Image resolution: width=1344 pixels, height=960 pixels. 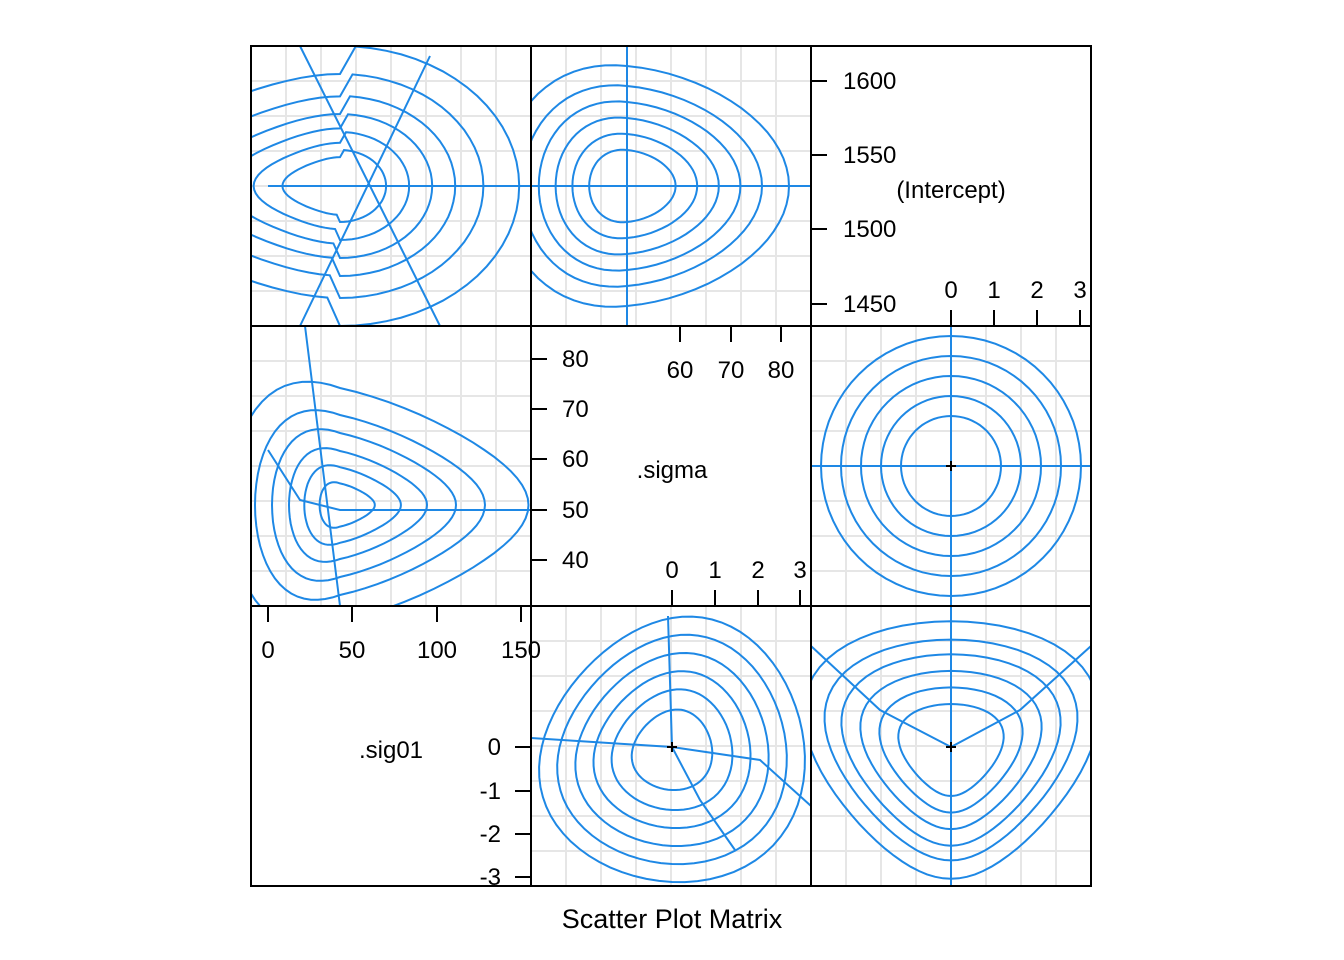 I want to click on tick-label: 100, so click(x=437, y=650).